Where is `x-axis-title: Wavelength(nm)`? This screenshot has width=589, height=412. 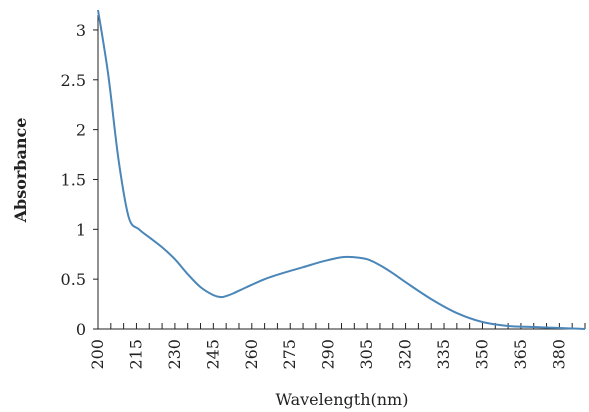 x-axis-title: Wavelength(nm) is located at coordinates (342, 399).